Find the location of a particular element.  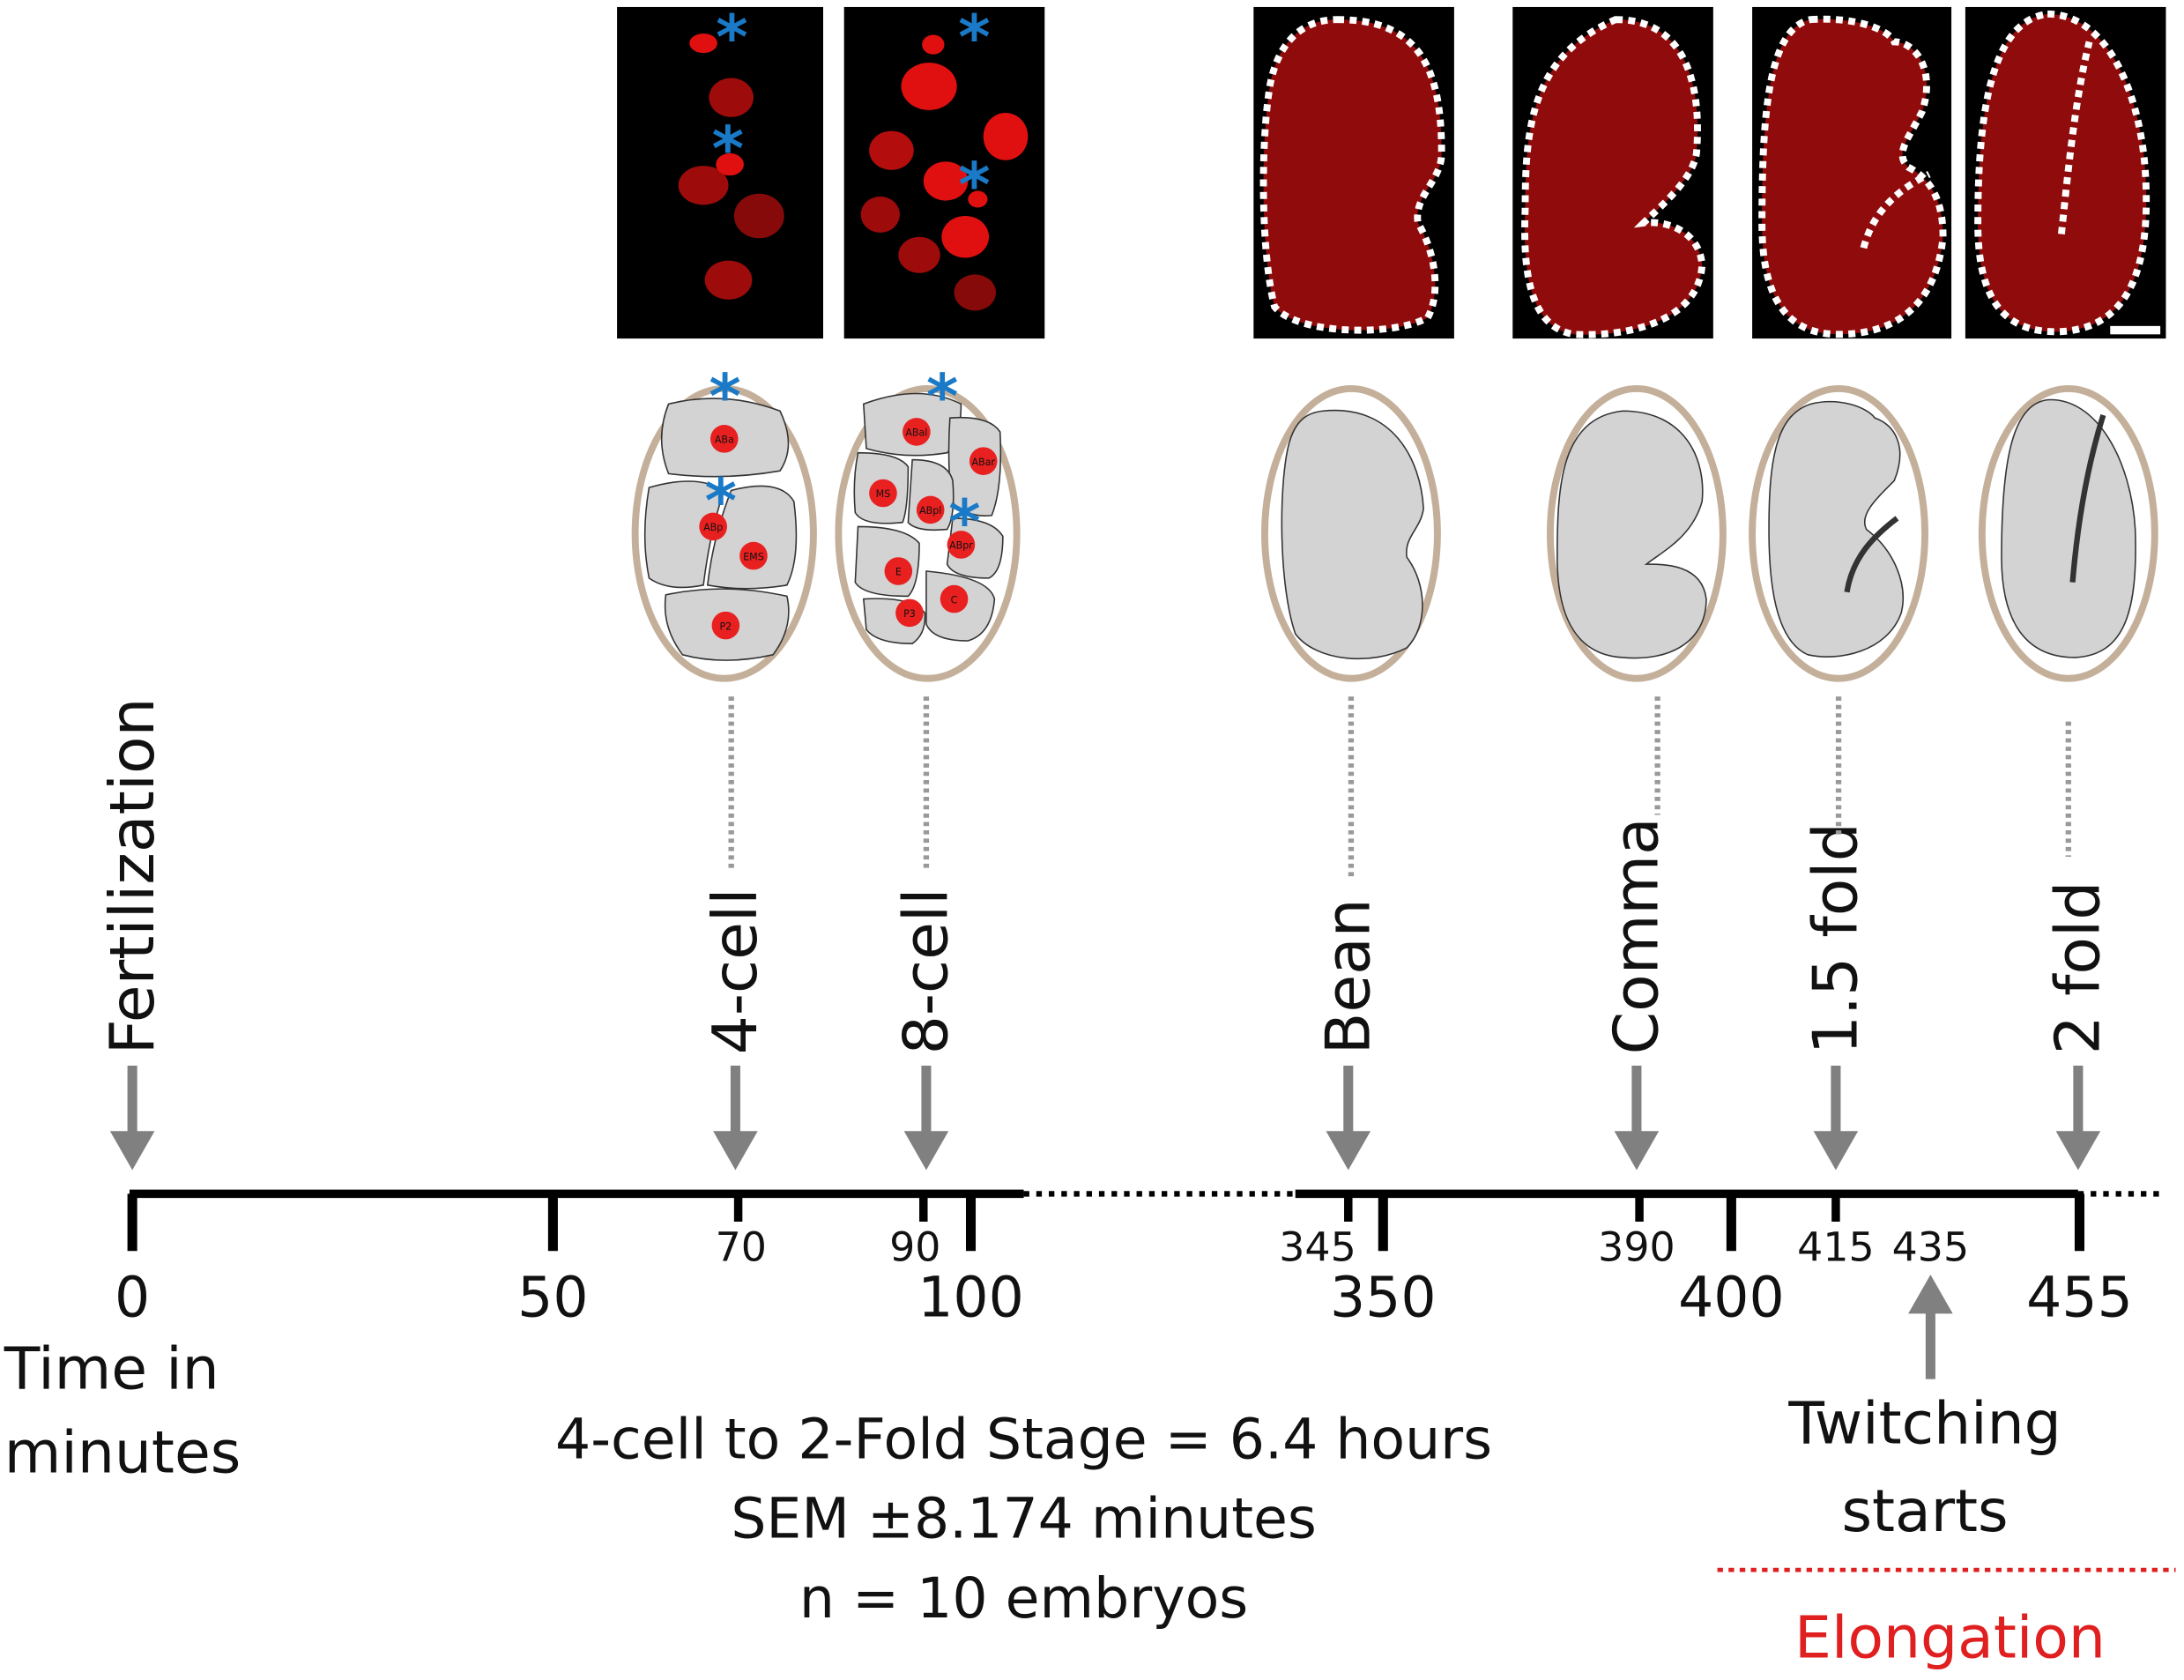

micrographs is located at coordinates (1391, 172).